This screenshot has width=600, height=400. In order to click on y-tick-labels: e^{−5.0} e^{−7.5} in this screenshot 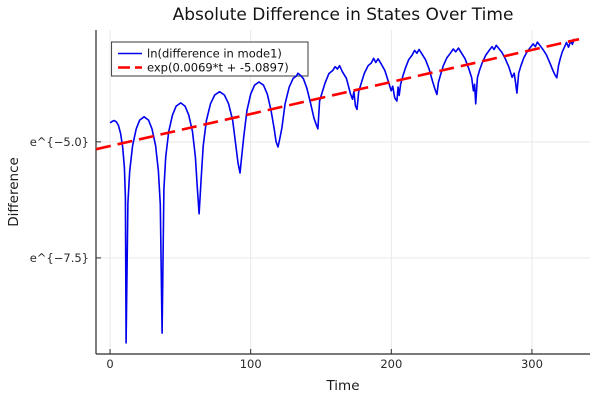, I will do `click(59, 200)`.